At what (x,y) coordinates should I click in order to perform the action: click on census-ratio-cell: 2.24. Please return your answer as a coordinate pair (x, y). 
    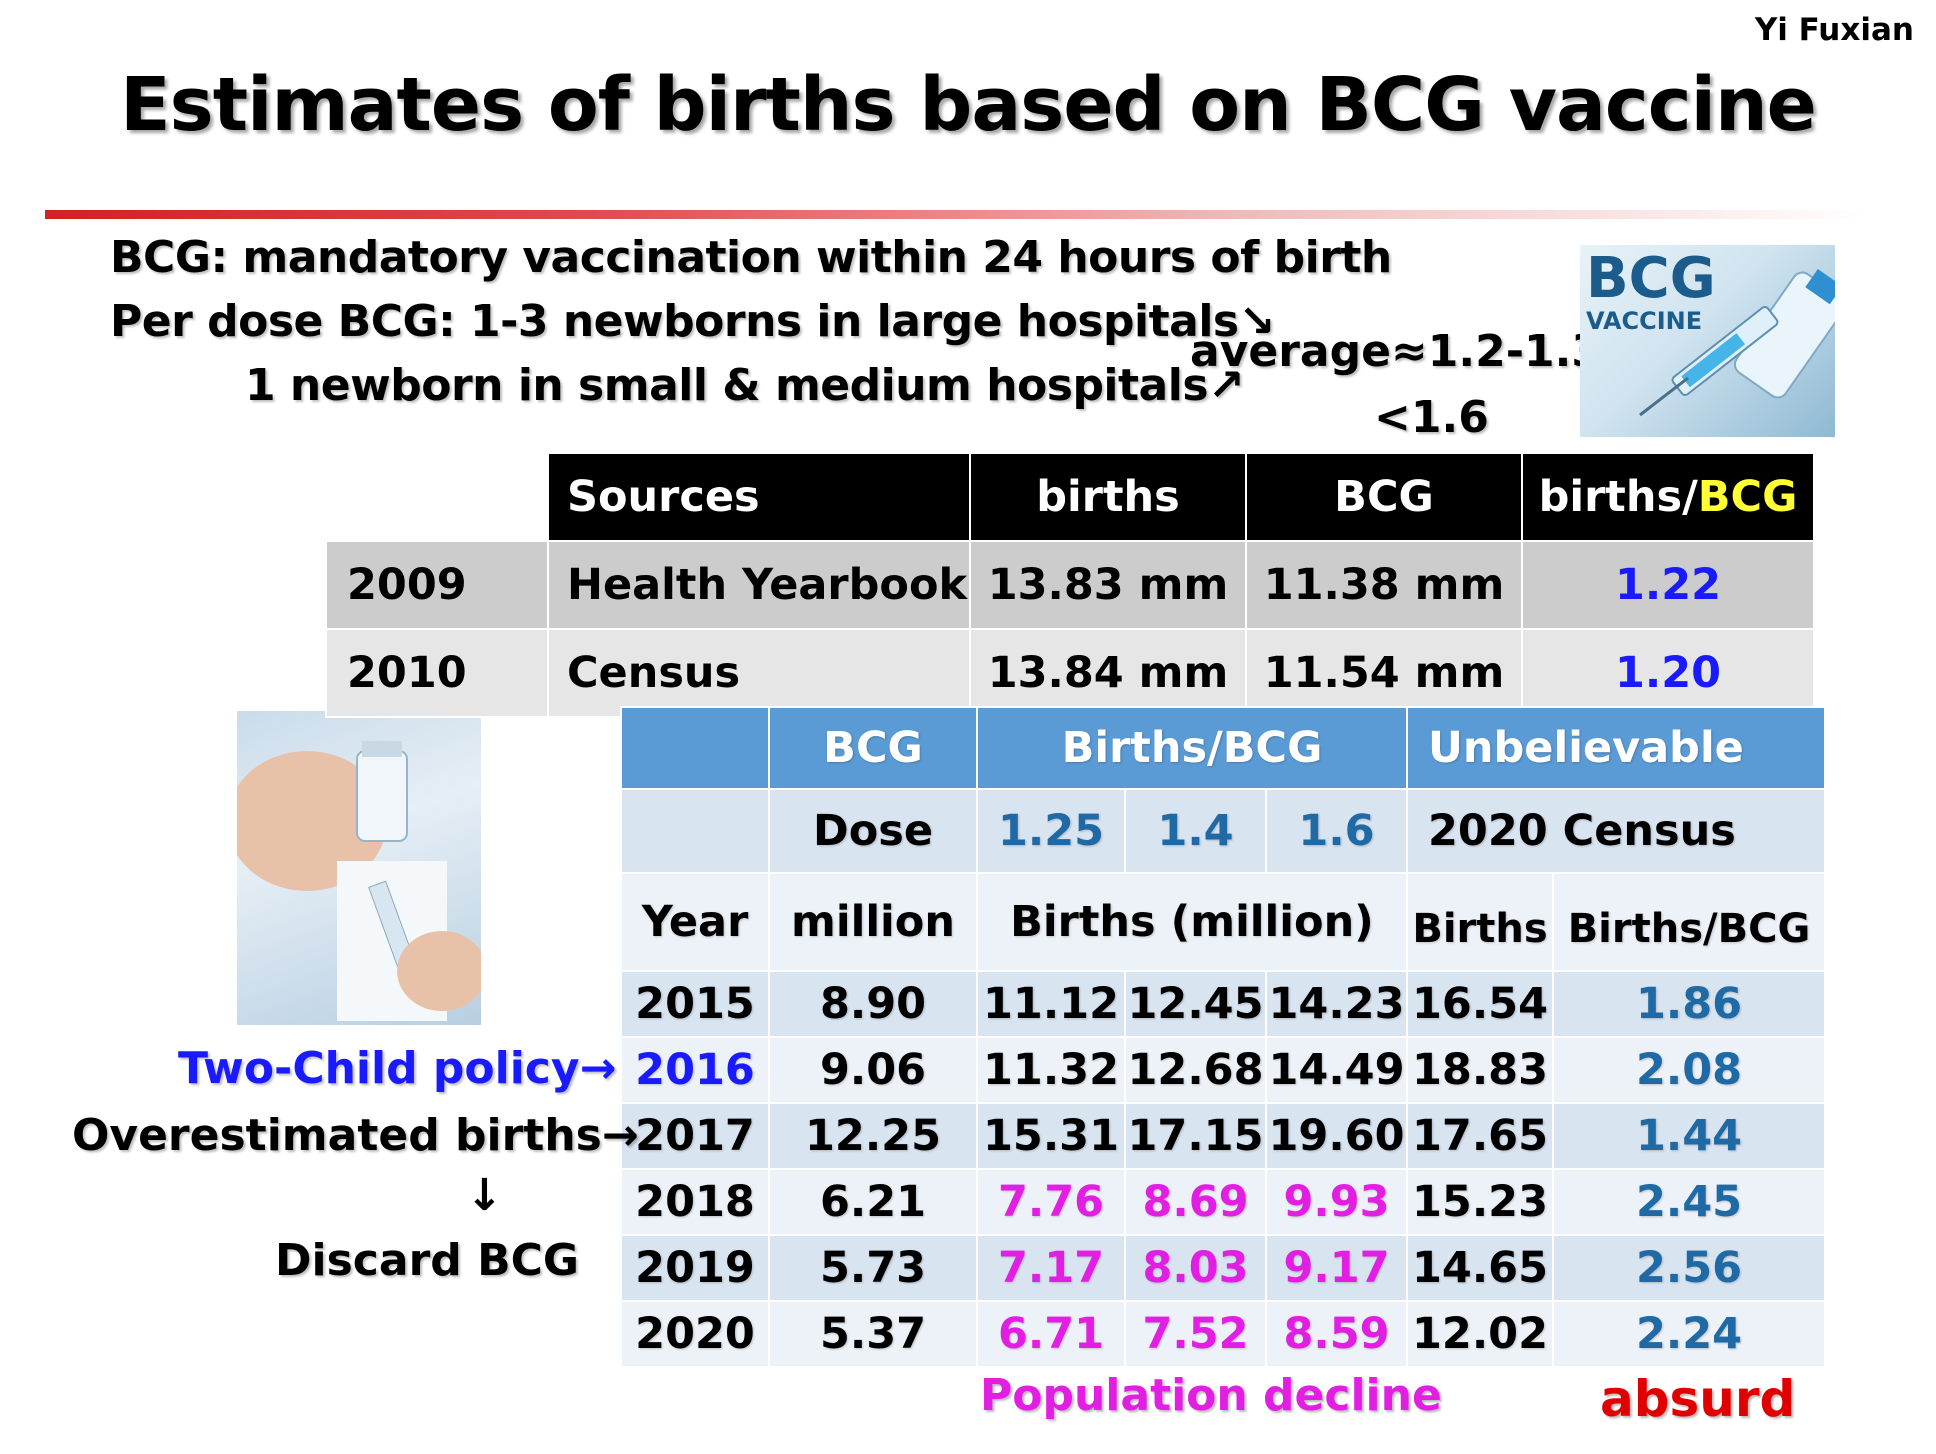
    Looking at the image, I should click on (1689, 1334).